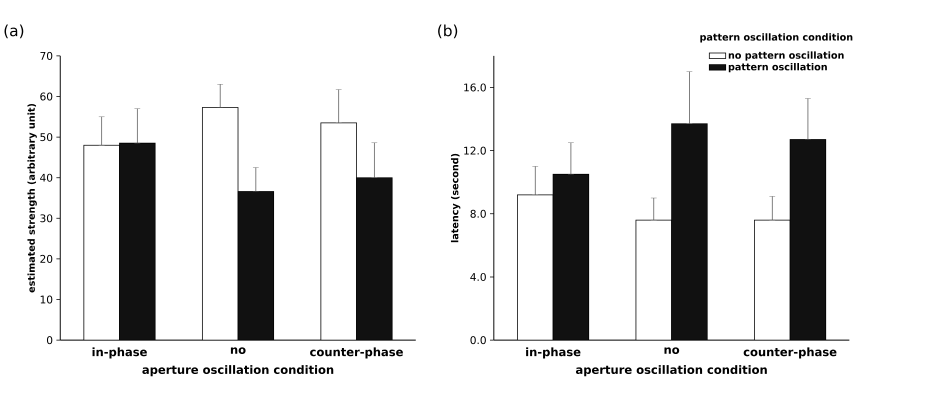 The image size is (951, 409). I want to click on y-tick-label: 70, so click(46, 56).